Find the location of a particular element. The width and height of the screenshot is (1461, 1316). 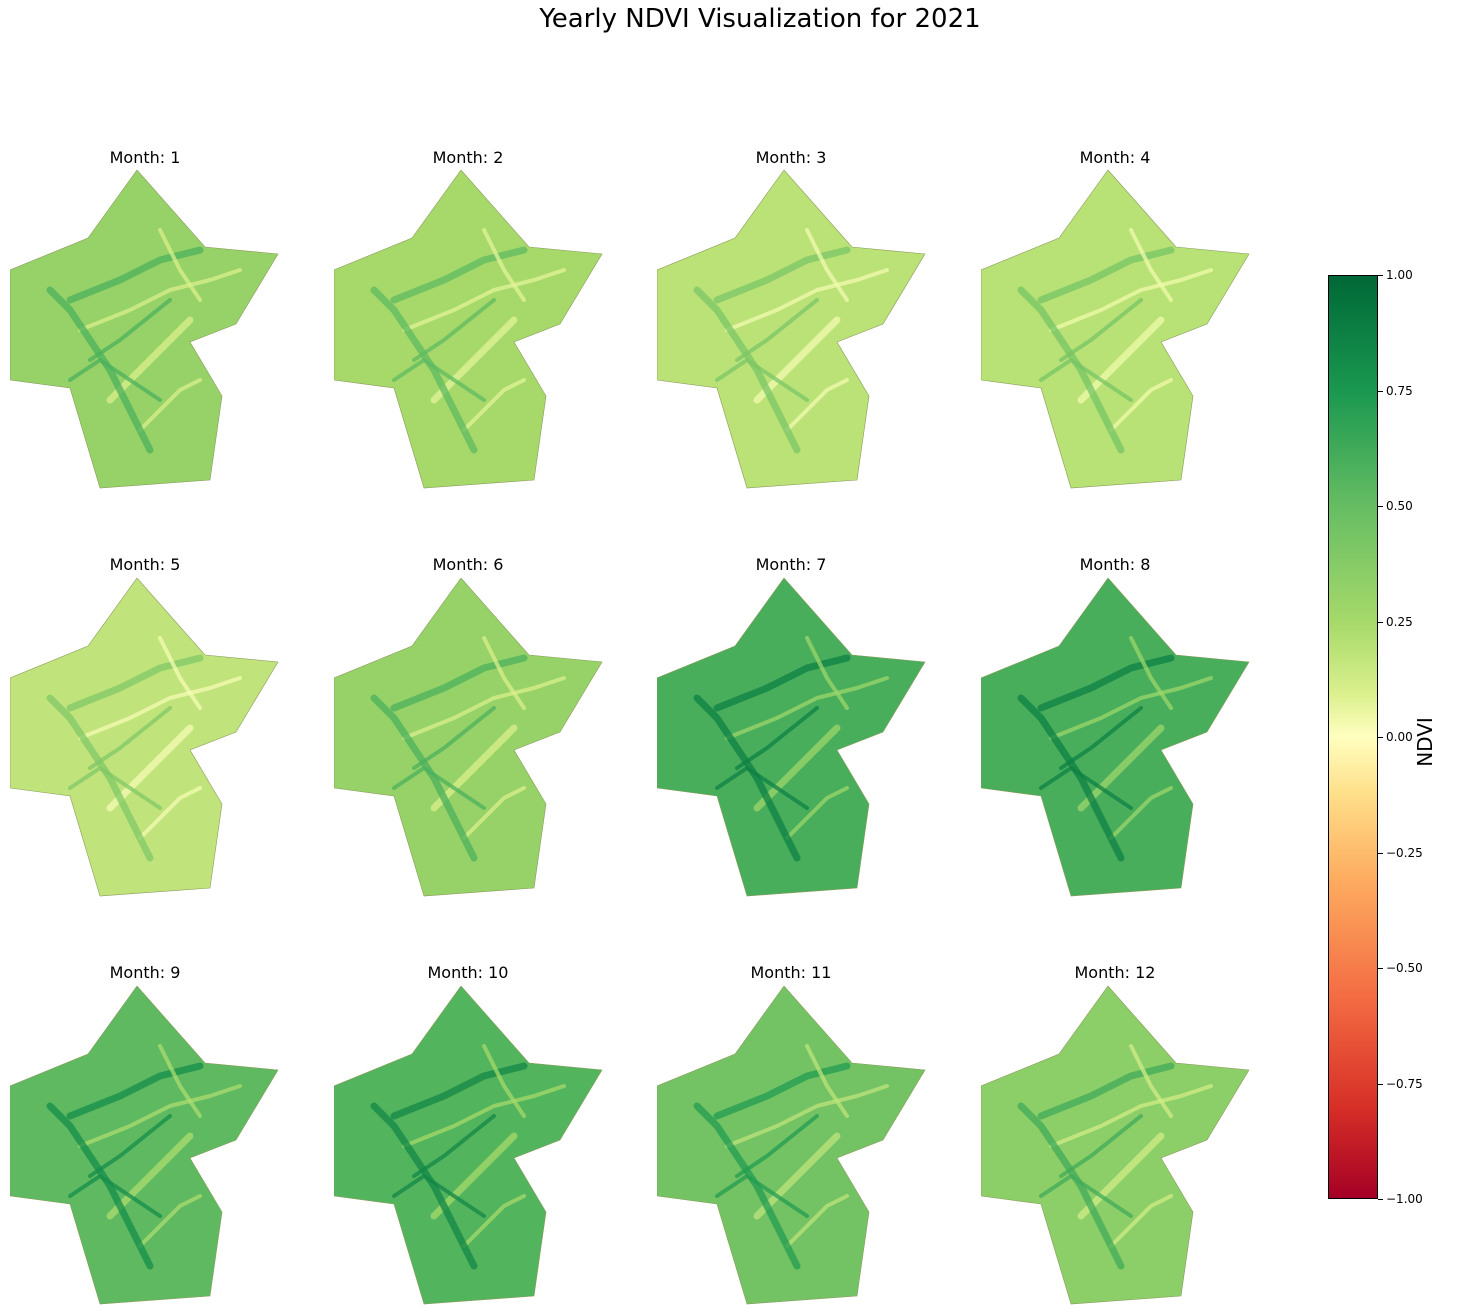

colorbar-tick-label: 0.00 is located at coordinates (1399, 737).